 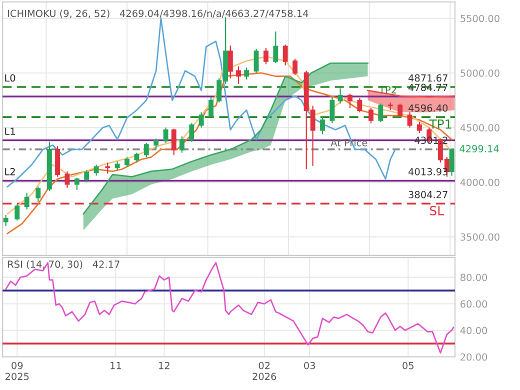 What do you see at coordinates (428, 78) in the screenshot?
I see `ref-line-label: 4871.67` at bounding box center [428, 78].